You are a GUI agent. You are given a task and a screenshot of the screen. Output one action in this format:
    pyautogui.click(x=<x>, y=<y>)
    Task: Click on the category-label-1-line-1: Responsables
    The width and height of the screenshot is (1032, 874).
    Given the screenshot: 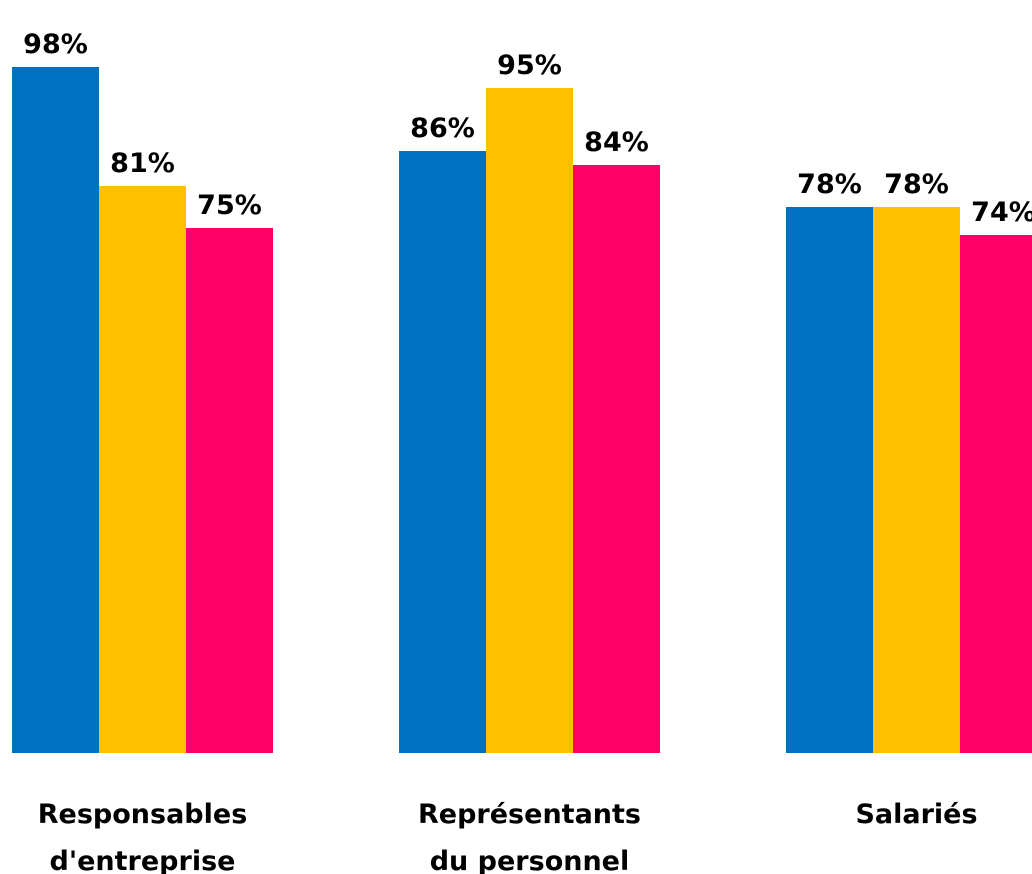 What is the action you would take?
    pyautogui.click(x=143, y=814)
    